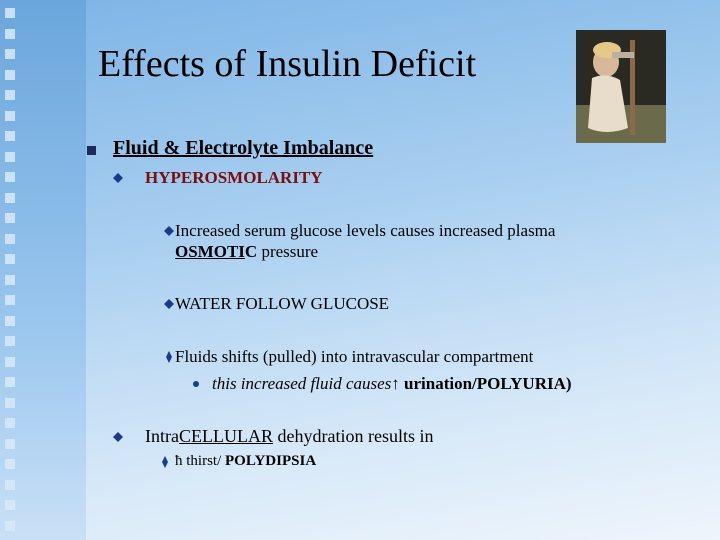  I want to click on text: Intra, so click(162, 436).